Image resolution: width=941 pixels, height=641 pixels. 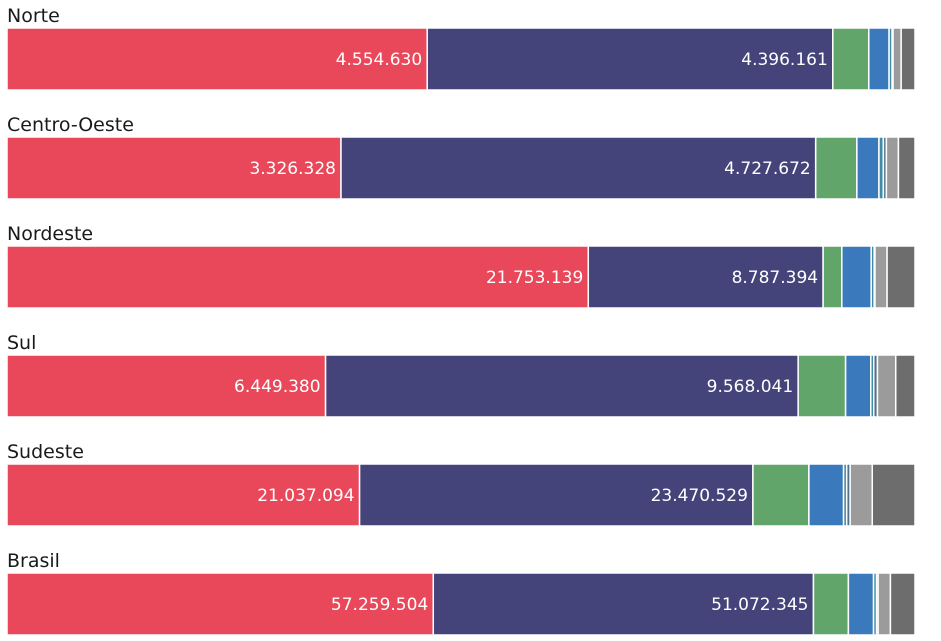 I want to click on category-label: Centro-Oeste, so click(x=70, y=125).